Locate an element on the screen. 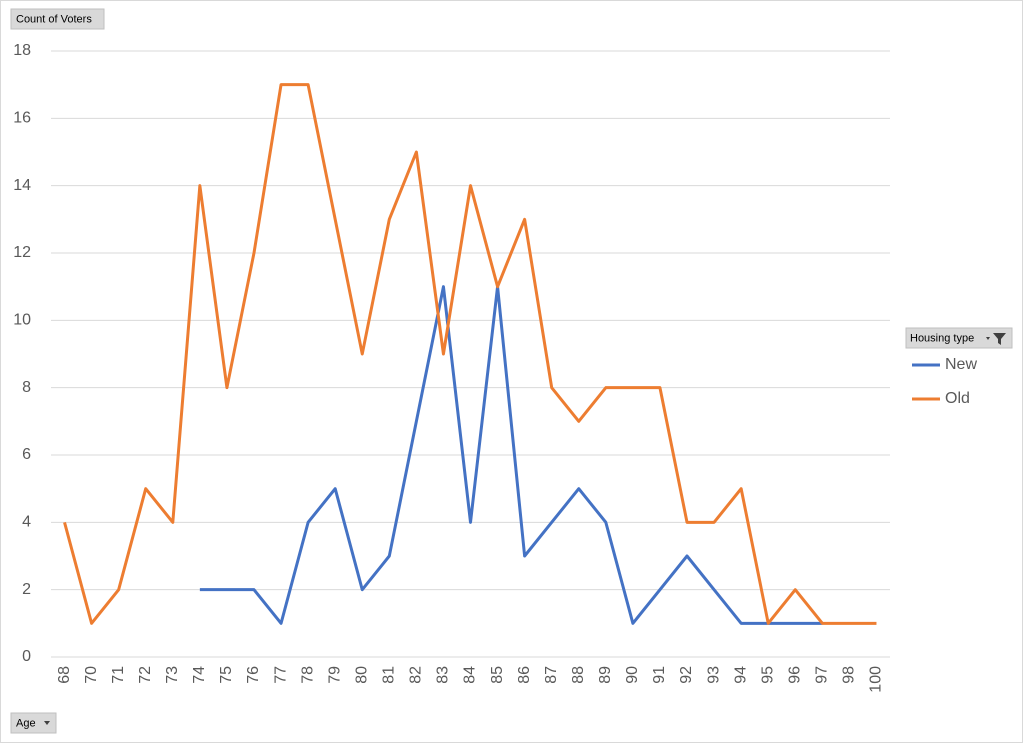 This screenshot has width=1023, height=743. x-tick-label: 73 is located at coordinates (172, 675).